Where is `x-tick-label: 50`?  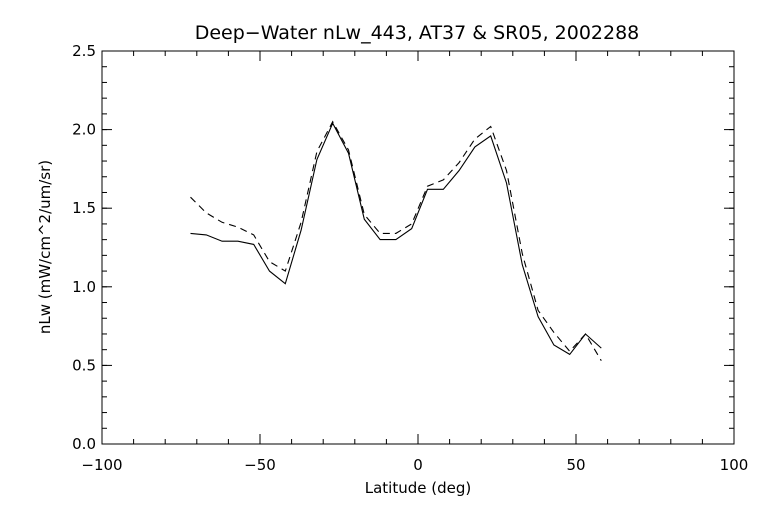 x-tick-label: 50 is located at coordinates (575, 465).